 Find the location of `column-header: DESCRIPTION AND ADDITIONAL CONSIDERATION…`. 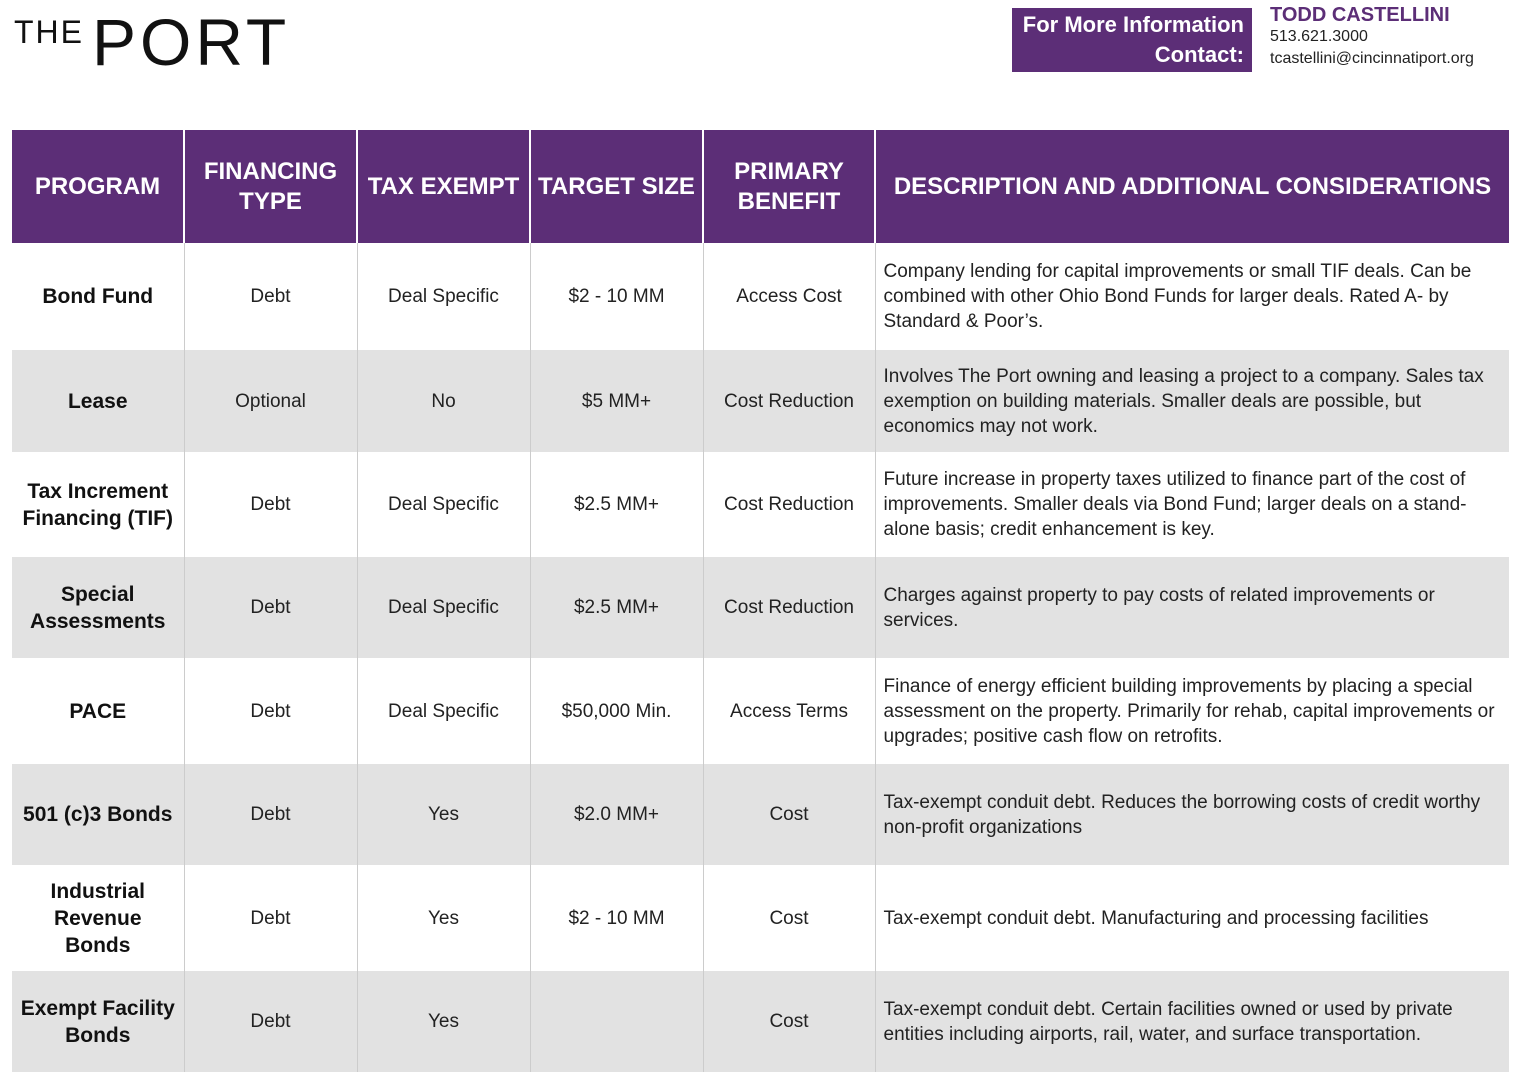

column-header: DESCRIPTION AND ADDITIONAL CONSIDERATION… is located at coordinates (1191, 186).